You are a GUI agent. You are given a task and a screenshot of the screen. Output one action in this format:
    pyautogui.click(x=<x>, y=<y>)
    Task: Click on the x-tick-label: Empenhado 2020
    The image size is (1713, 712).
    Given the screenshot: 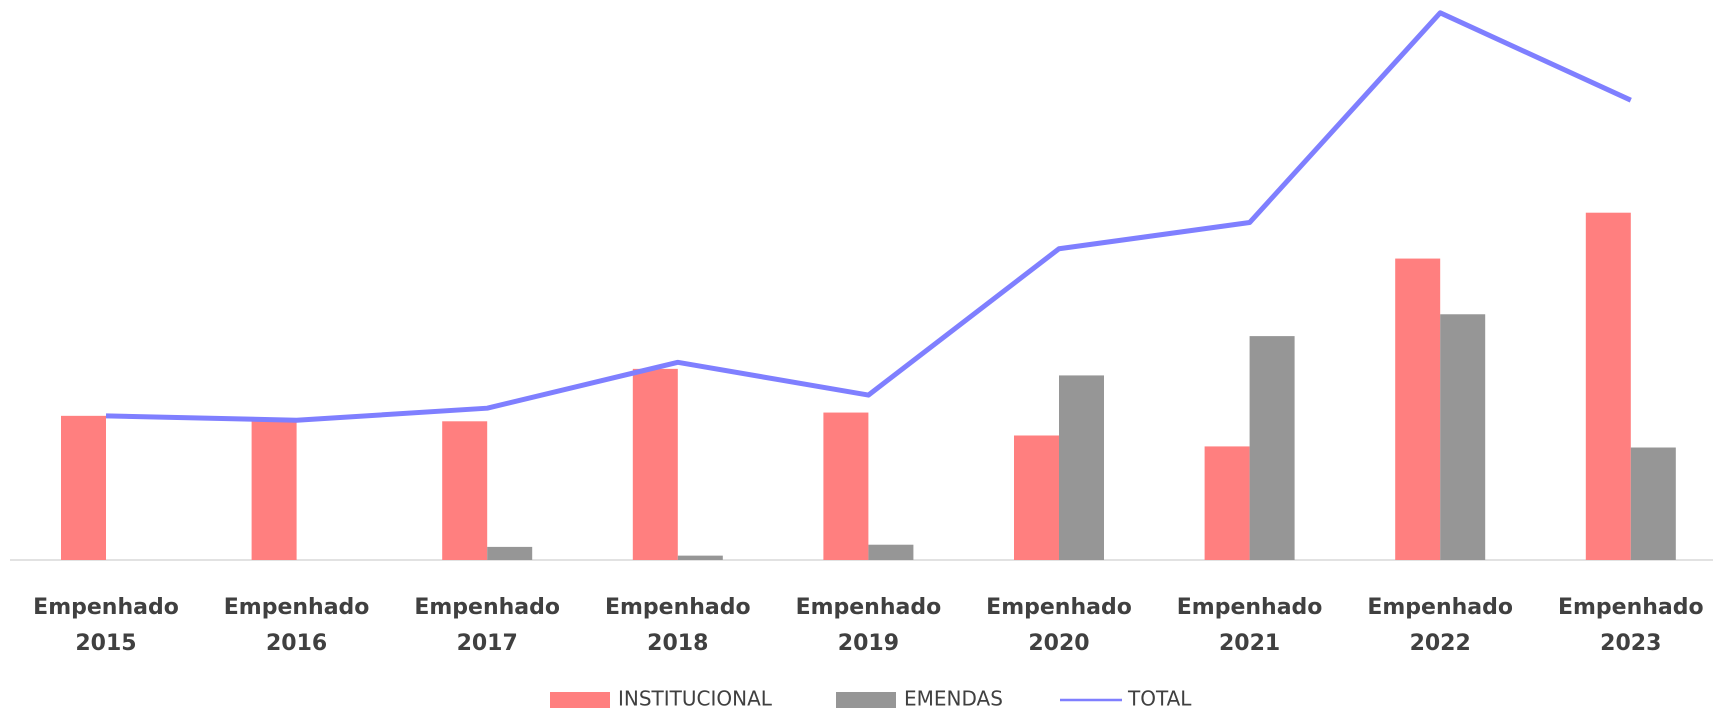 What is the action you would take?
    pyautogui.click(x=1059, y=625)
    